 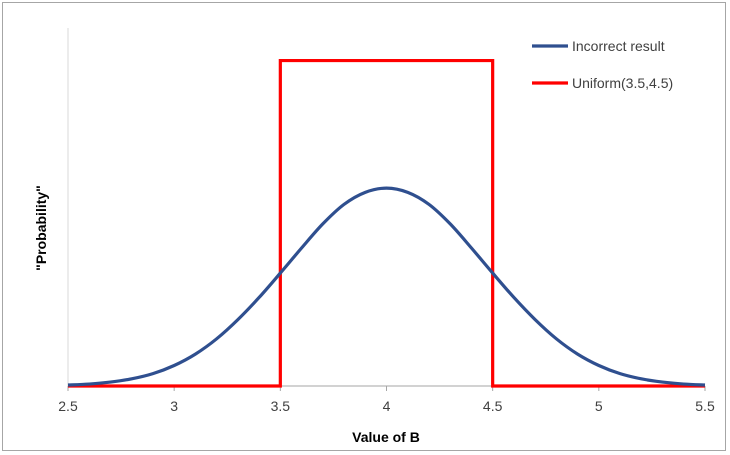 I want to click on y-axis-title: "Probability", so click(x=41, y=228).